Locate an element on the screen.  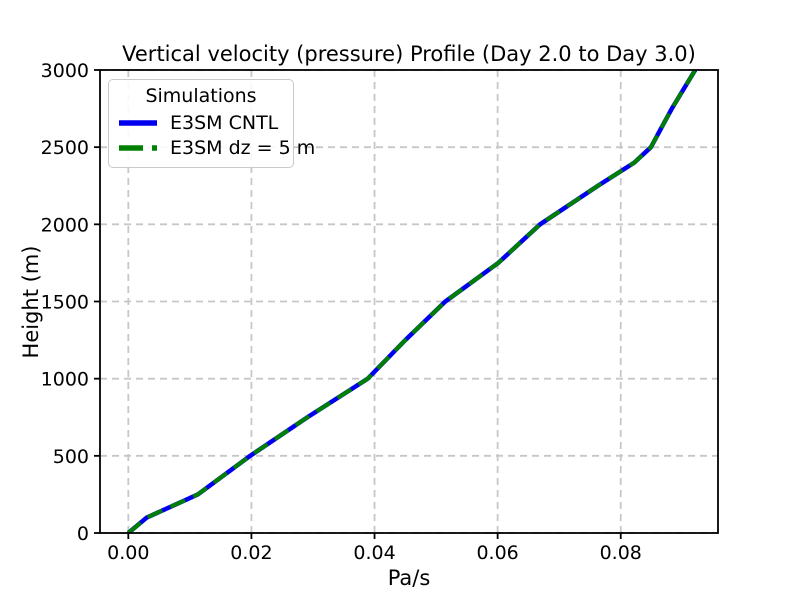
x-tick-label: 0.06 is located at coordinates (497, 553).